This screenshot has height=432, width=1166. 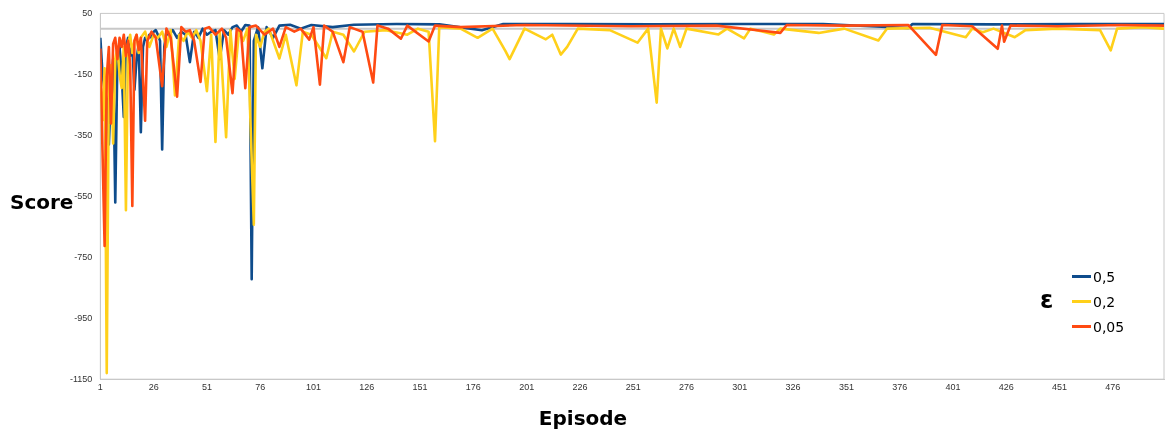 What do you see at coordinates (687, 387) in the screenshot?
I see `x-tick-label: 276` at bounding box center [687, 387].